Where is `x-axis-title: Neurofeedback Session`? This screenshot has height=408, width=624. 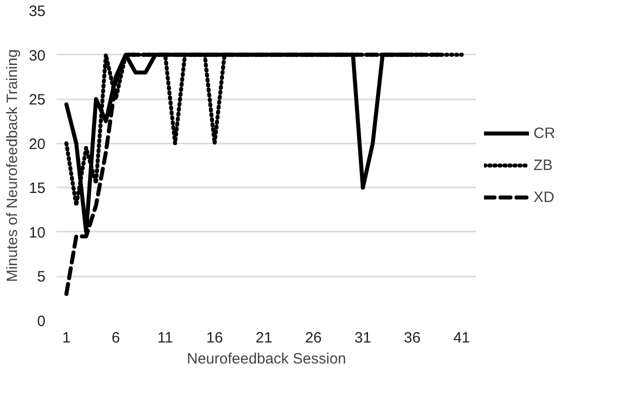 x-axis-title: Neurofeedback Session is located at coordinates (266, 359).